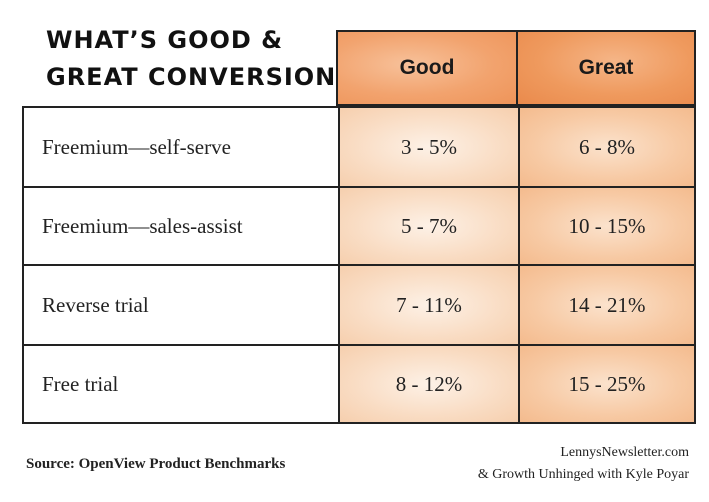  Describe the element at coordinates (156, 464) in the screenshot. I see `source-note: Source: OpenView Product Benchmarks` at that location.